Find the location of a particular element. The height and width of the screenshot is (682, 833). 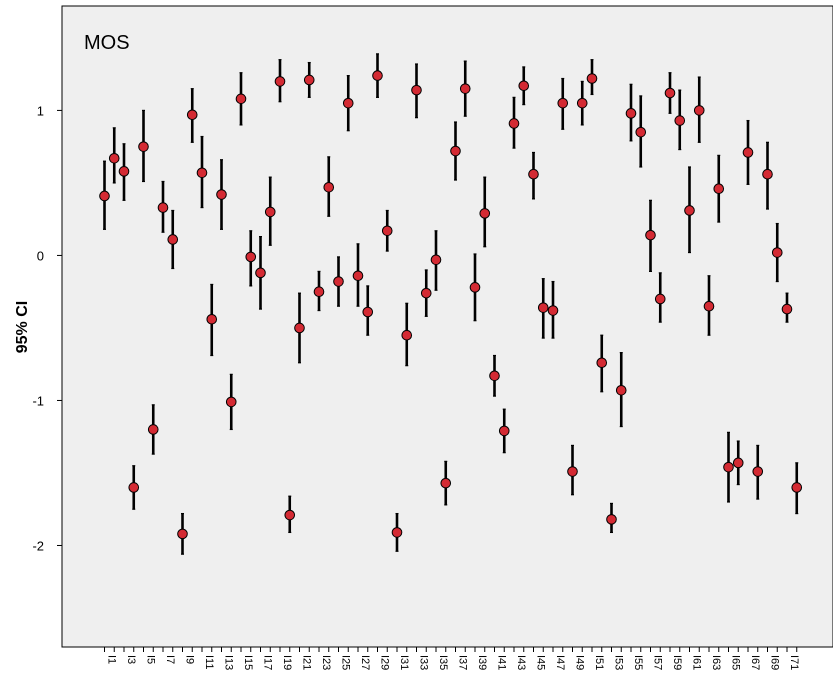

x-tick-label: I67 is located at coordinates (755, 662).